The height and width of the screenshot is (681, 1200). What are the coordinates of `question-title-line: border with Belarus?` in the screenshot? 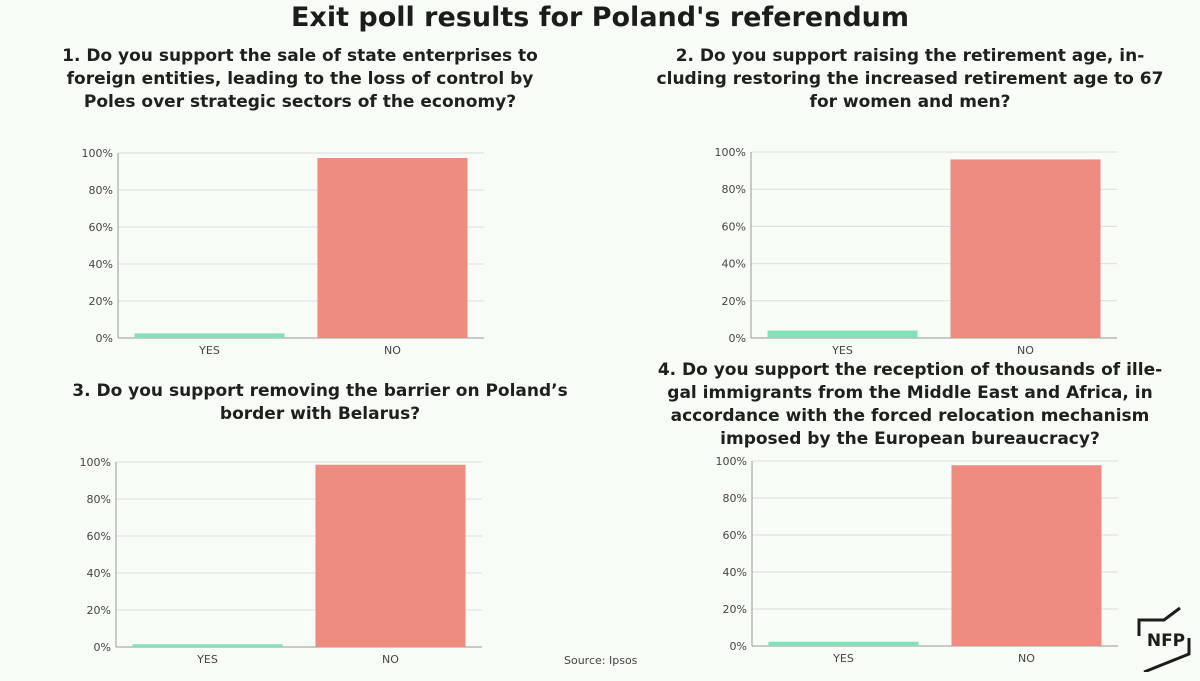 It's located at (320, 414).